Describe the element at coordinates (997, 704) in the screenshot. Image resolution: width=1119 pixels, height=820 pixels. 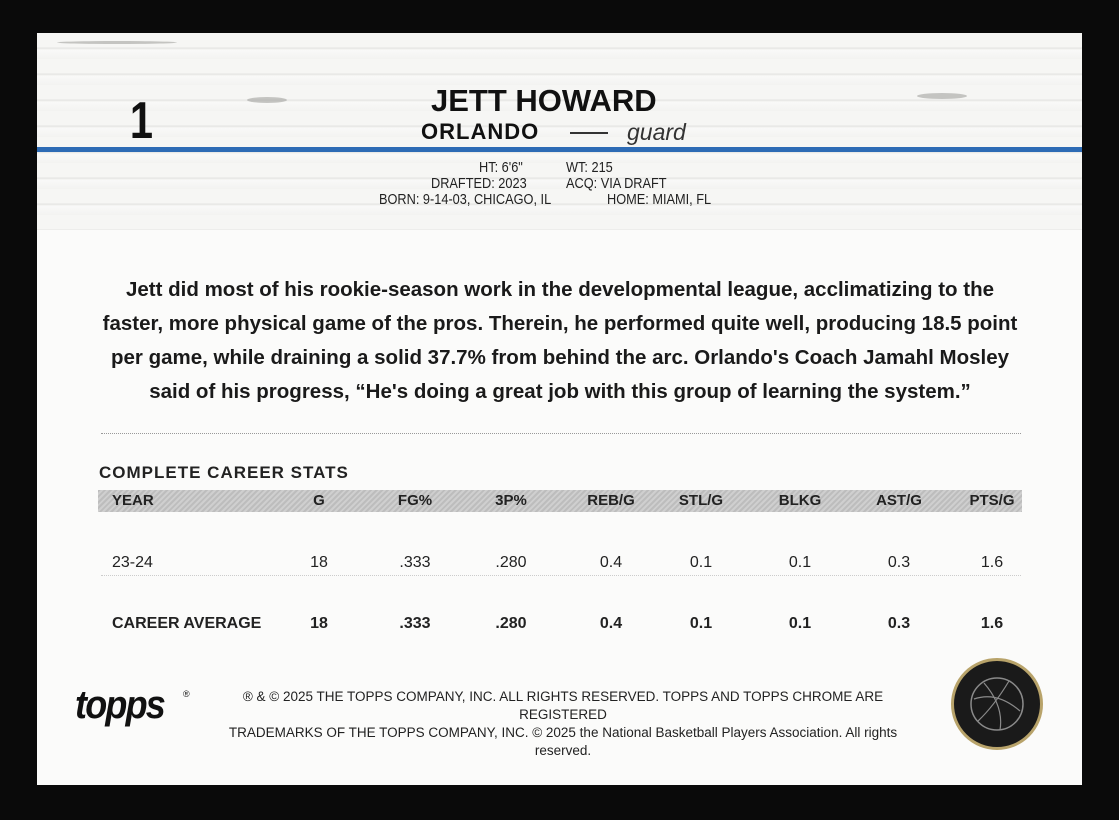
I see `nbpa-seal-logo` at that location.